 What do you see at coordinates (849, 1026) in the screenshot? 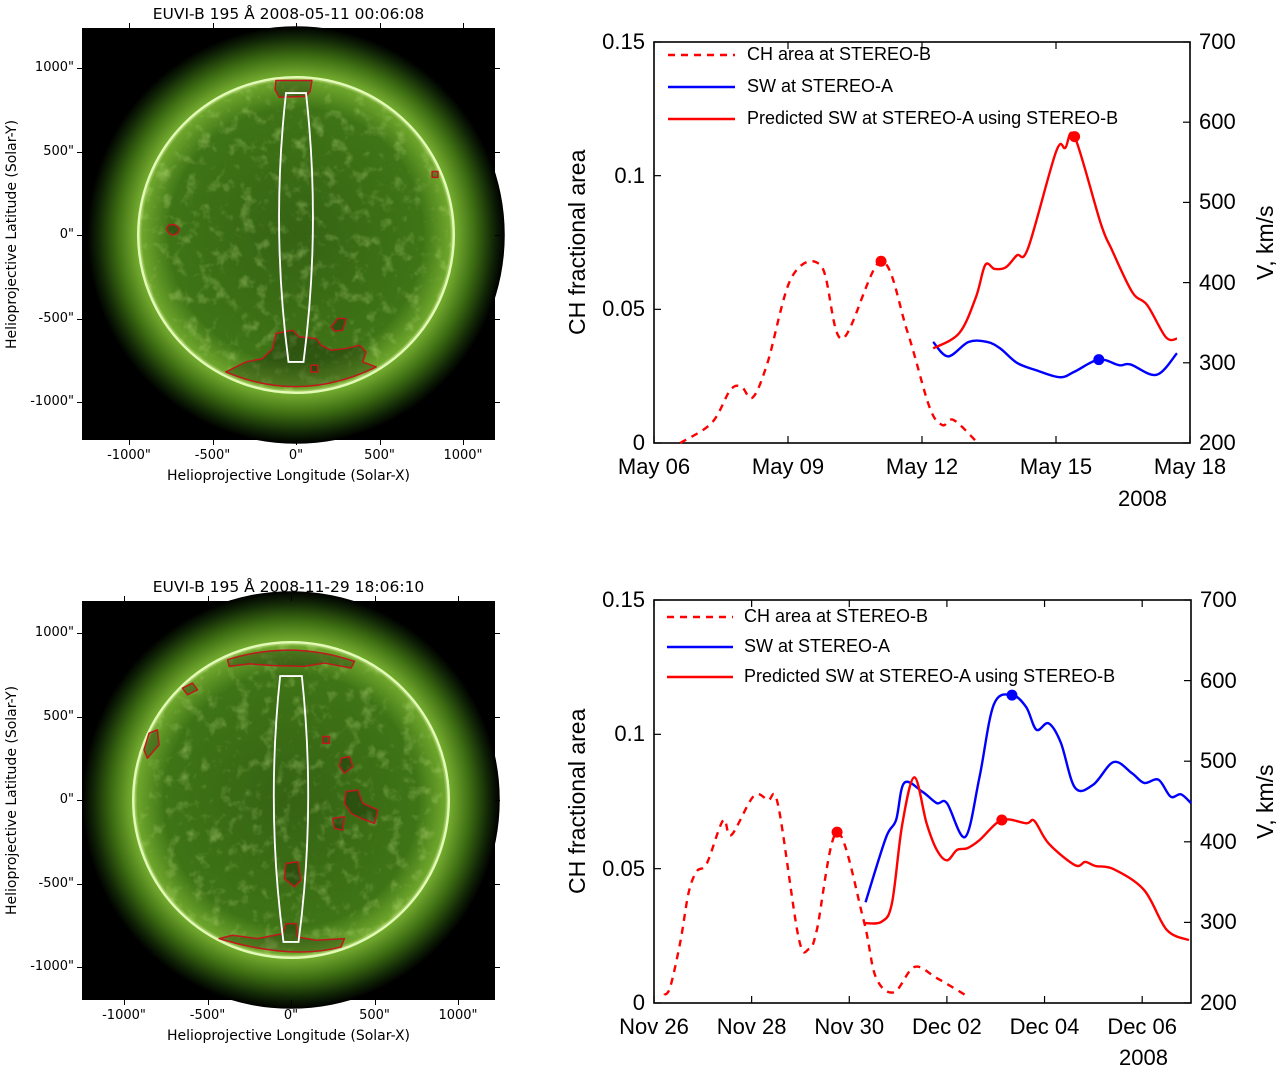
I see `x-tick-label: Nov 30` at bounding box center [849, 1026].